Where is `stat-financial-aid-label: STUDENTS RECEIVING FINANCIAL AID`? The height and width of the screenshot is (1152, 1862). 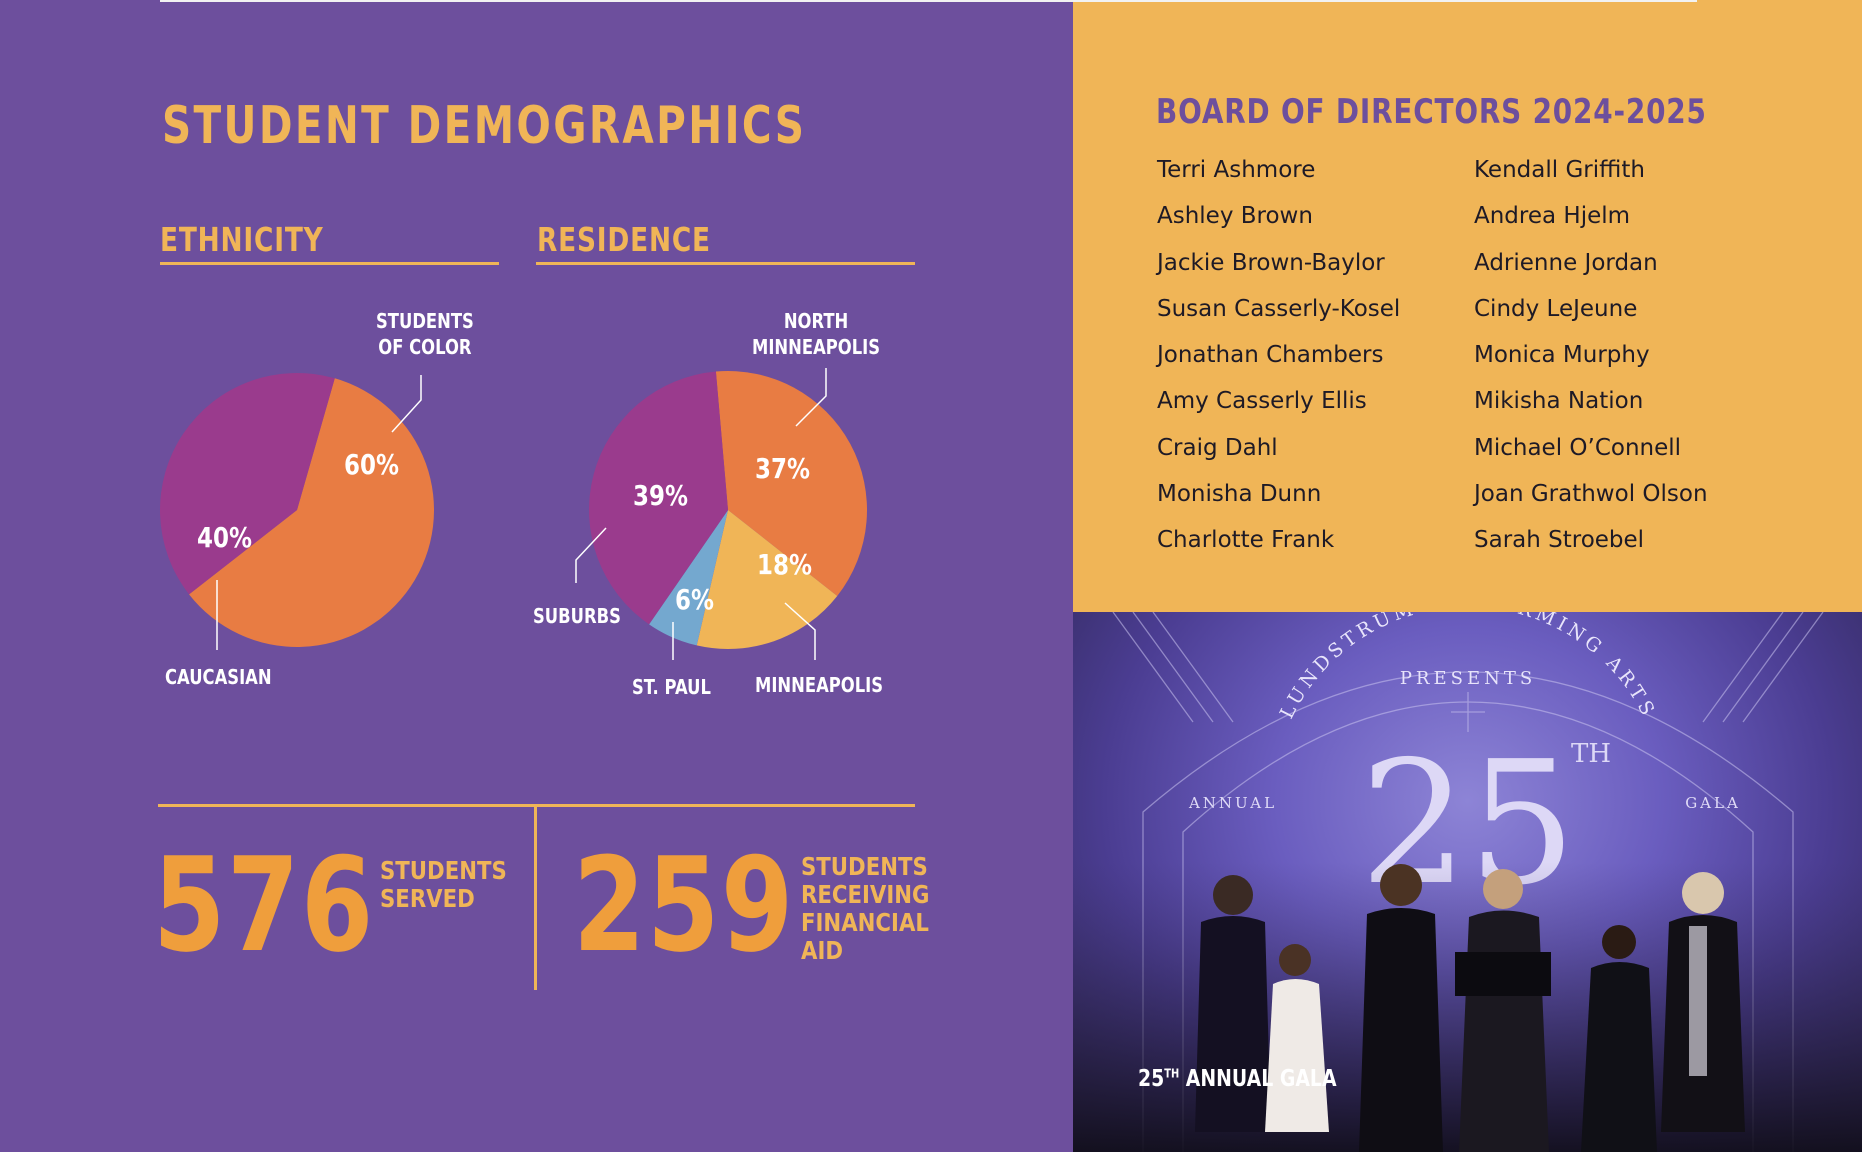
stat-financial-aid-label: STUDENTS RECEIVING FINANCIAL AID is located at coordinates (865, 908).